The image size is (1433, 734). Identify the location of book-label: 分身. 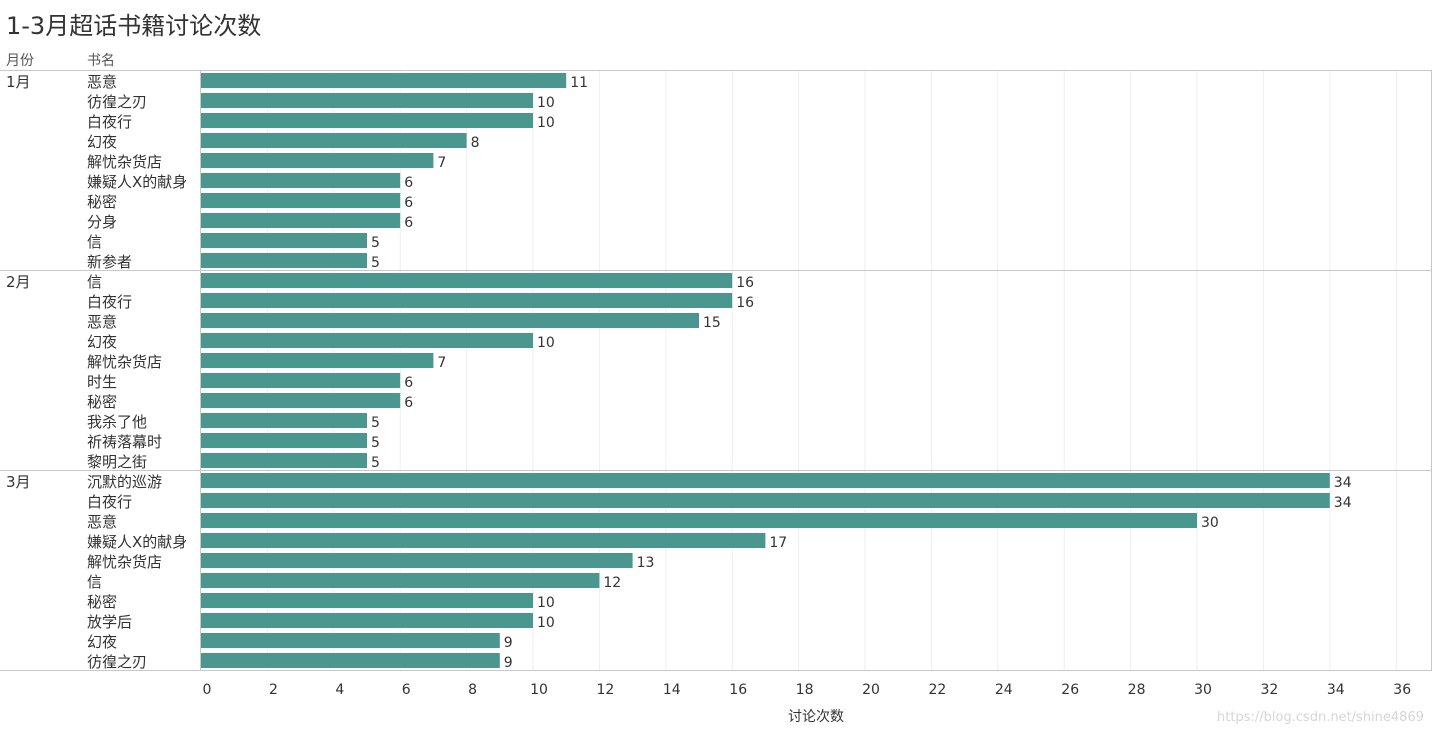
(102, 222).